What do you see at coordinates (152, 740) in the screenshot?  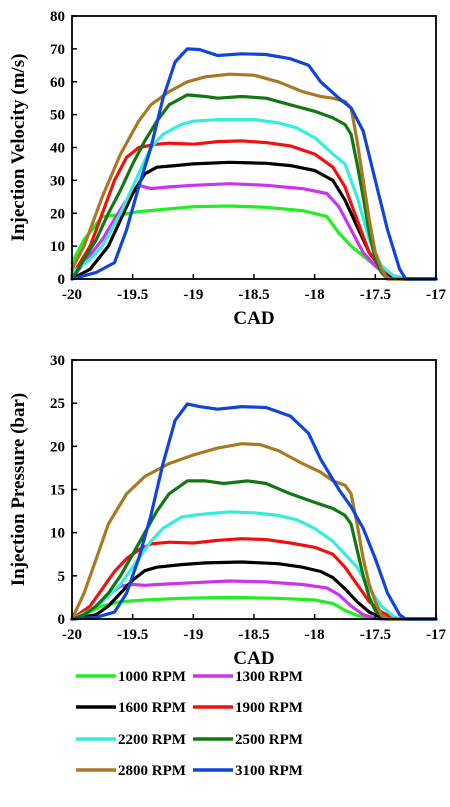 I see `legend-label: 2200 RPM` at bounding box center [152, 740].